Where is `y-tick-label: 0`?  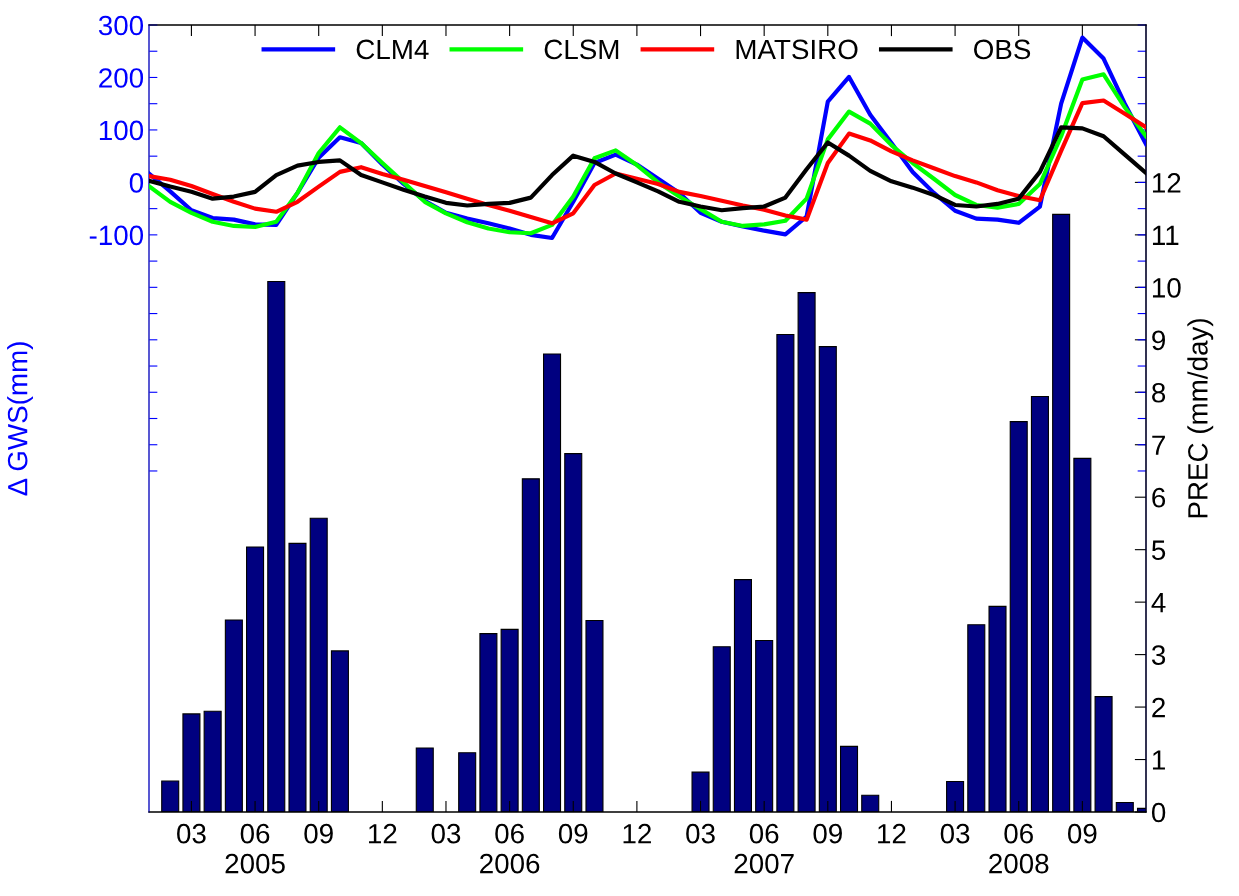 y-tick-label: 0 is located at coordinates (136, 183).